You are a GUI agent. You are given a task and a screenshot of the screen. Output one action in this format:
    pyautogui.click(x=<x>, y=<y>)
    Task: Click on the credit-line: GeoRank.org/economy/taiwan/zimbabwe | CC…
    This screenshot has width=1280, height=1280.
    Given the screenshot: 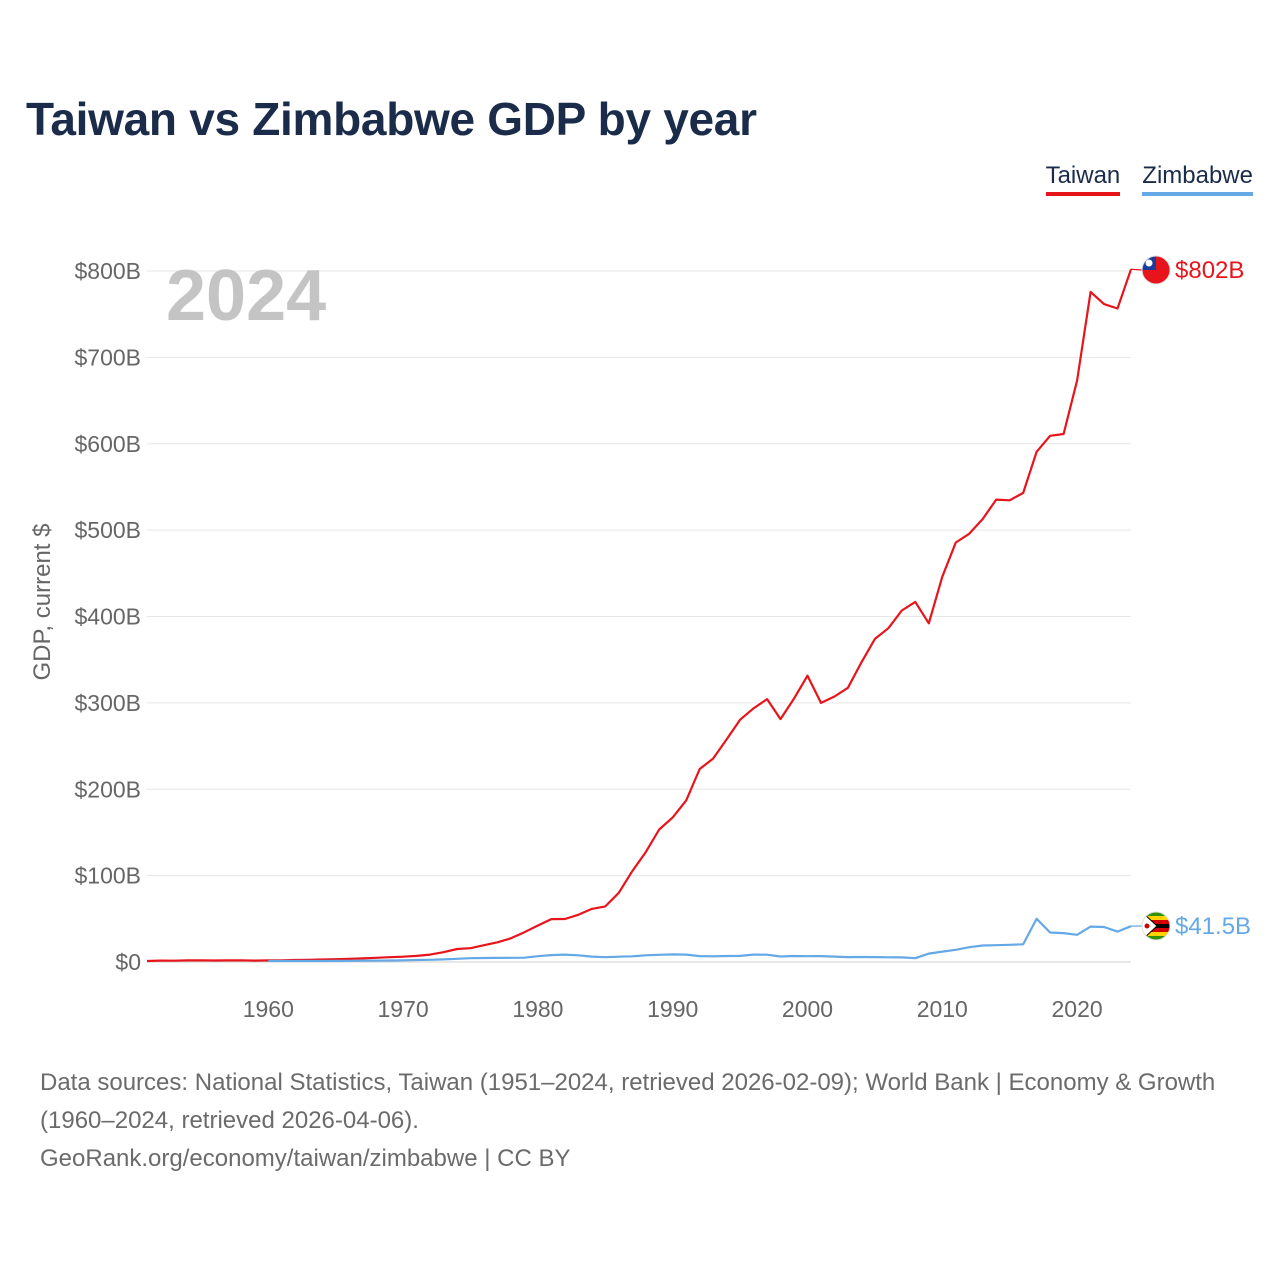 What is the action you would take?
    pyautogui.click(x=305, y=1158)
    